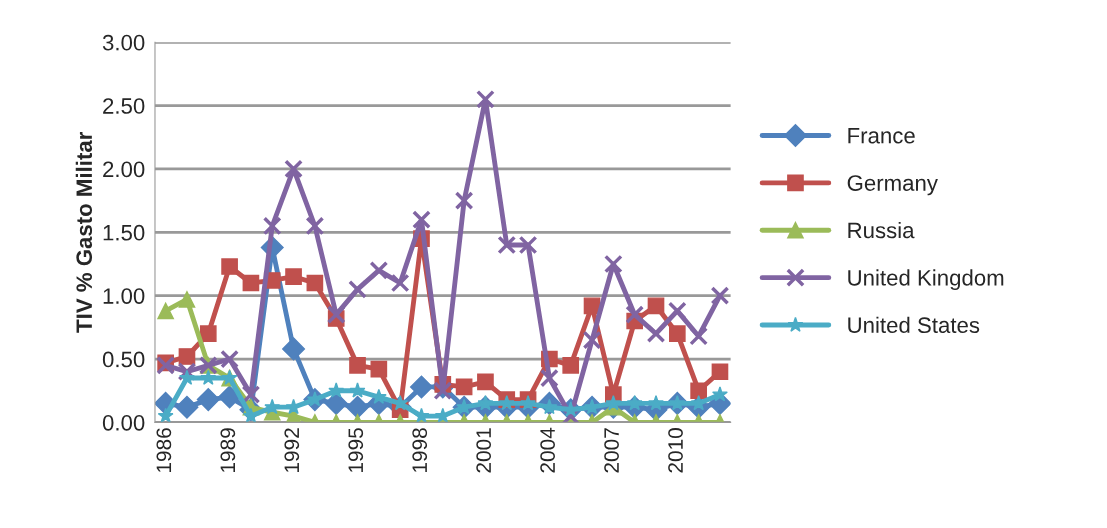  I want to click on legend-label: Russia, so click(881, 230).